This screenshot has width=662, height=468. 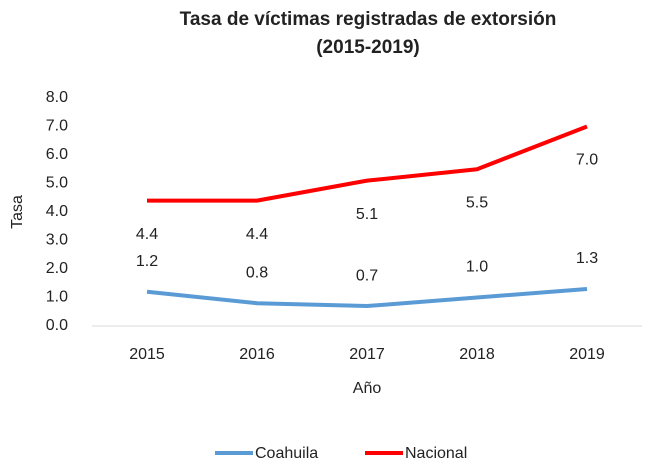 I want to click on y-tick-label: 7.0, so click(x=57, y=126).